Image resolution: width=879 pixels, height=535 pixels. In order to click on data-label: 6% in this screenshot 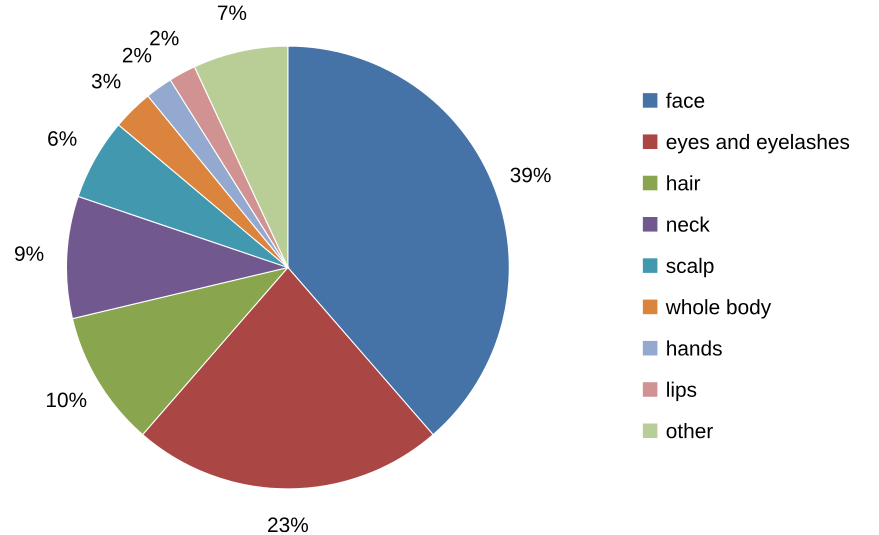, I will do `click(62, 138)`.